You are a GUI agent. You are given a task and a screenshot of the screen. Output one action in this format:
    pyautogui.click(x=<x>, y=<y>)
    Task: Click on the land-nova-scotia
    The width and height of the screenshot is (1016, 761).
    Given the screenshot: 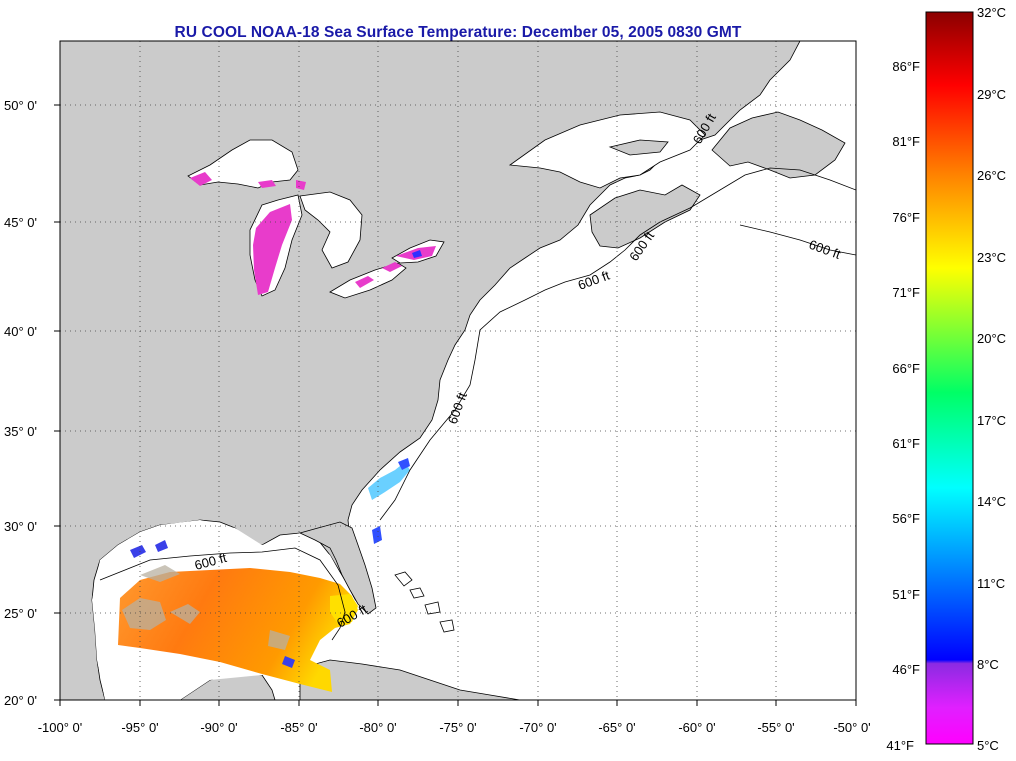 What is the action you would take?
    pyautogui.click(x=645, y=216)
    